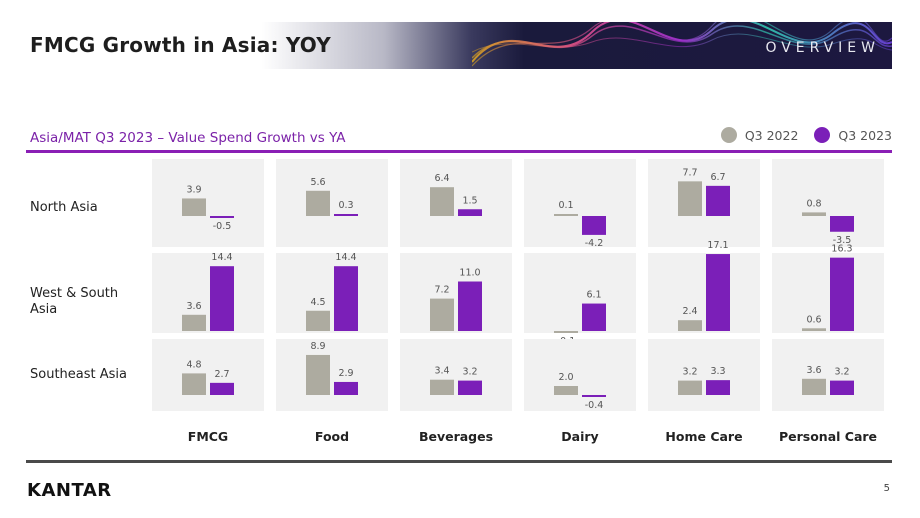 The height and width of the screenshot is (518, 920). What do you see at coordinates (593, 295) in the screenshot?
I see `data-label-q3-2023-west-south-asia-dairy: 6.1` at bounding box center [593, 295].